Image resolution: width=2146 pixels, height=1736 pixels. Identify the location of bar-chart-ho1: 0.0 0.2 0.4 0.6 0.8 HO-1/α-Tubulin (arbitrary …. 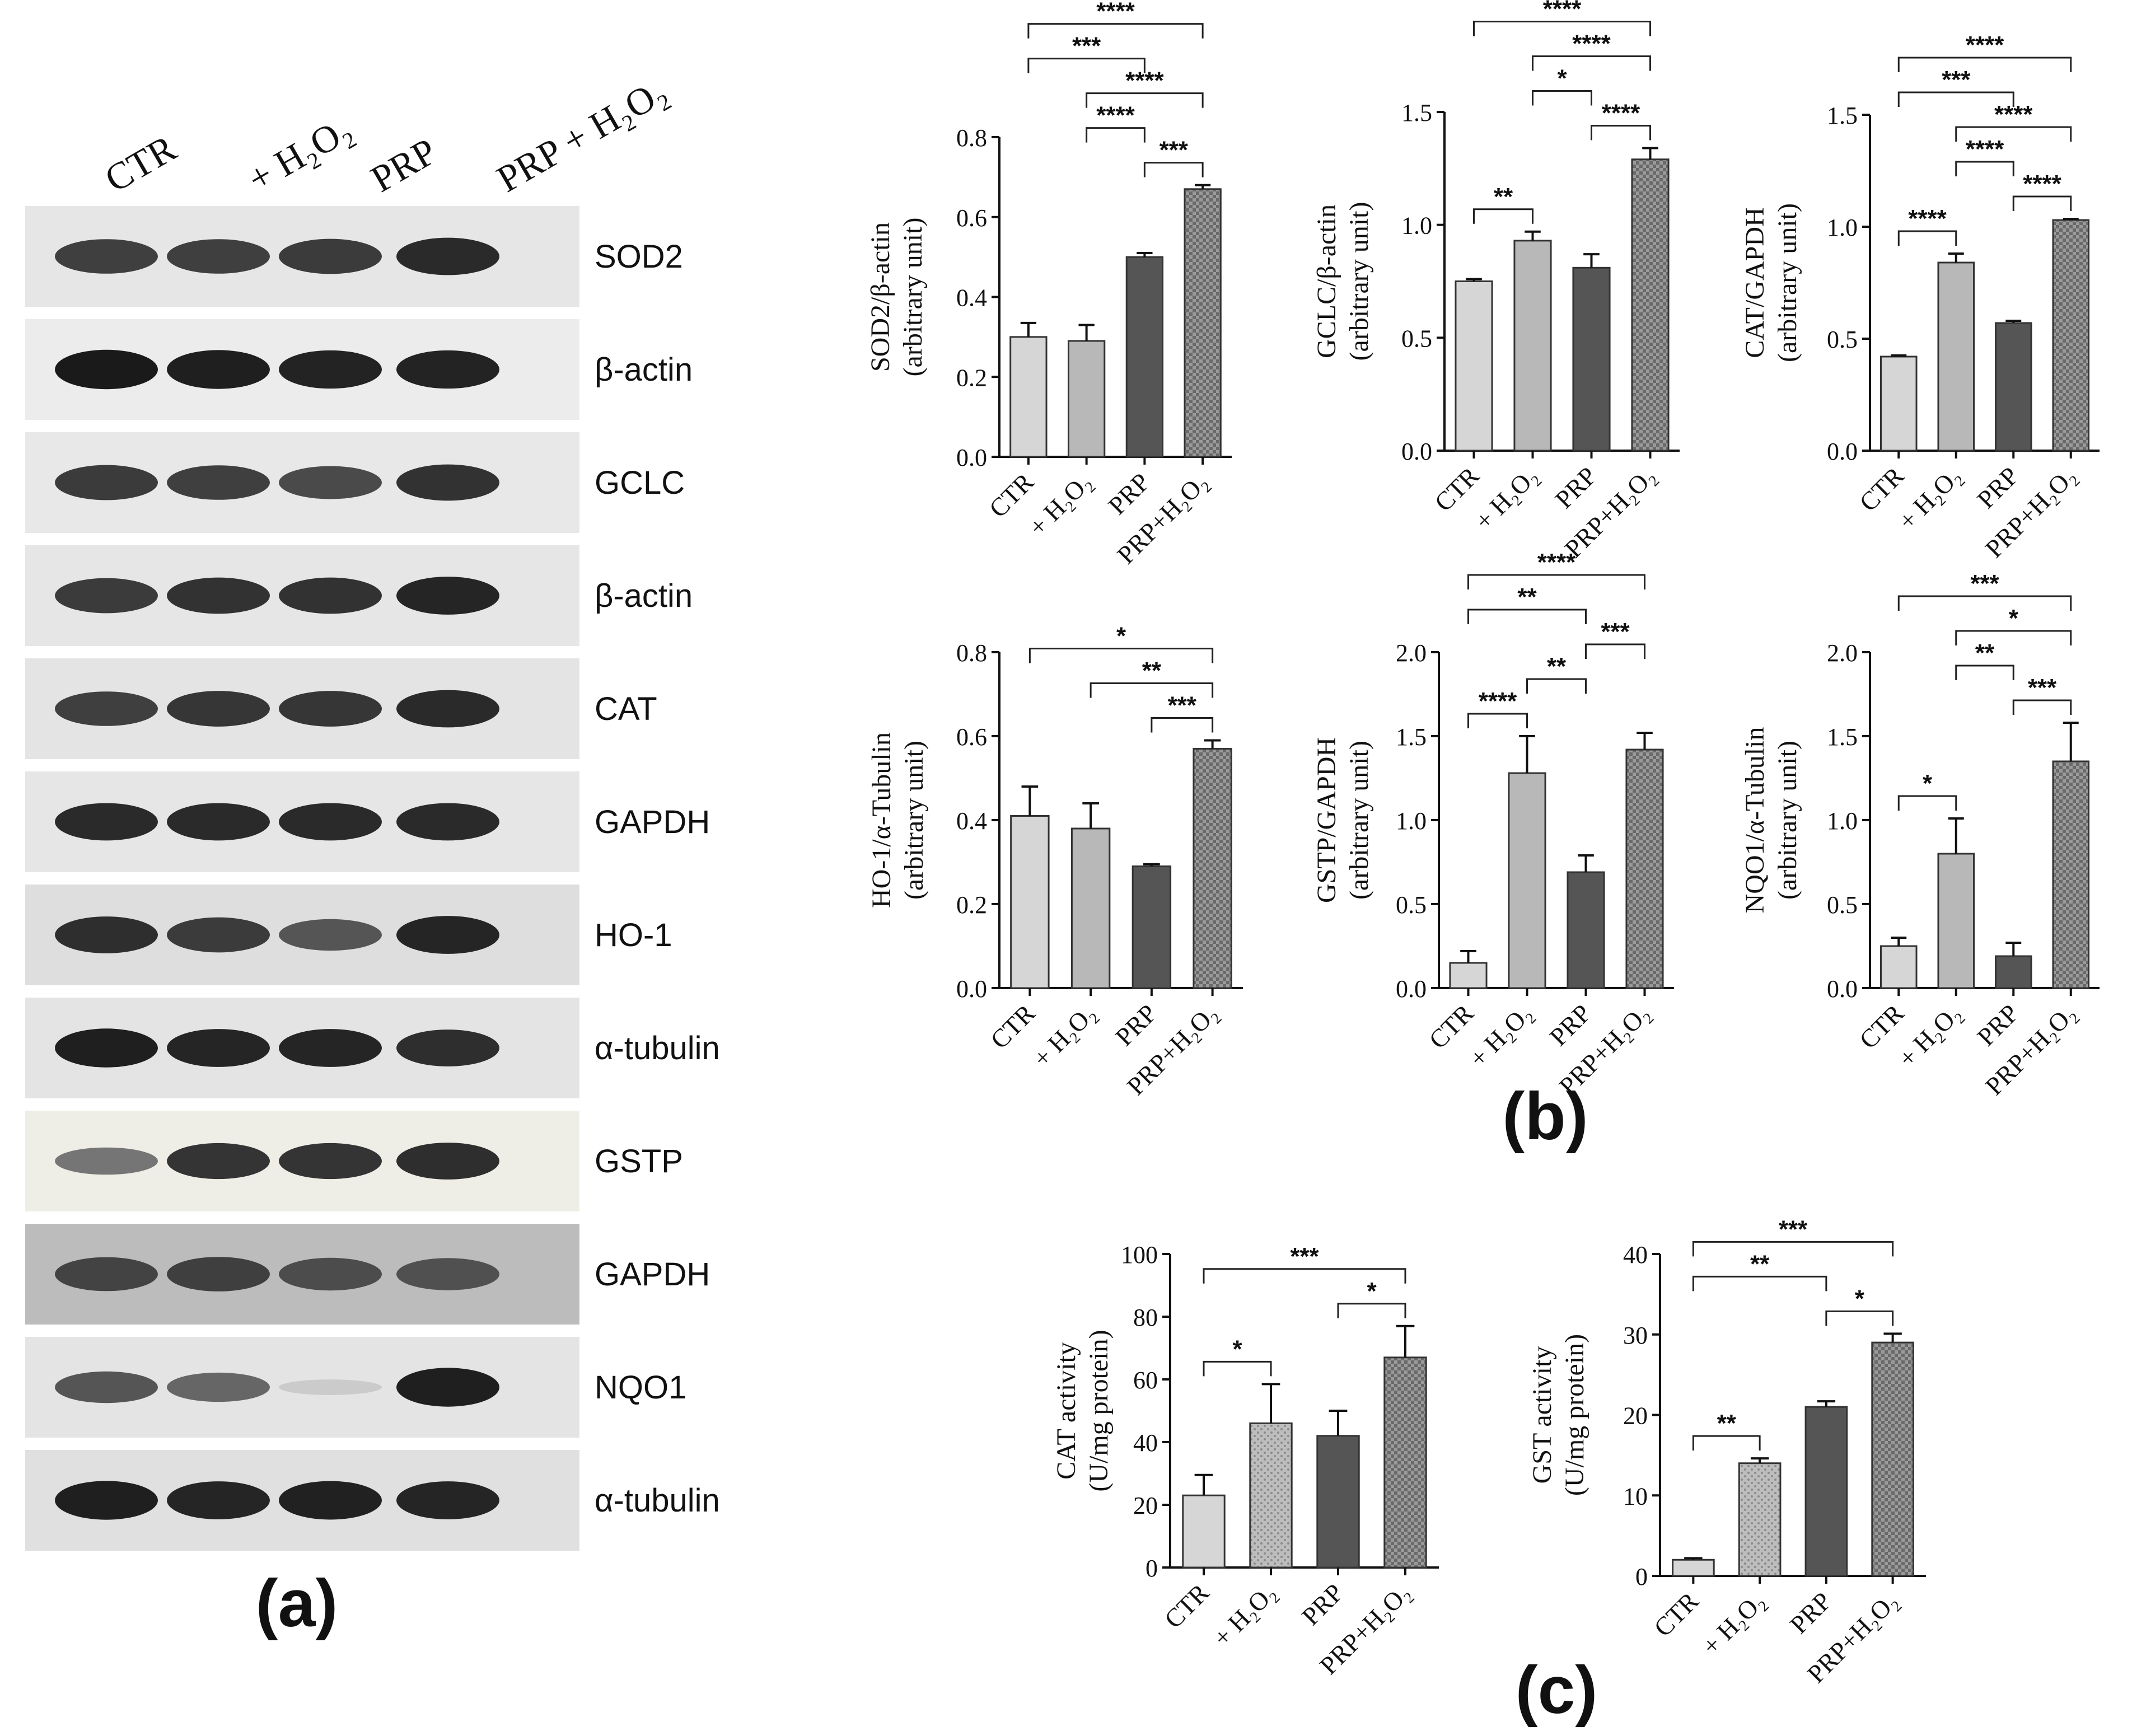
(1055, 862).